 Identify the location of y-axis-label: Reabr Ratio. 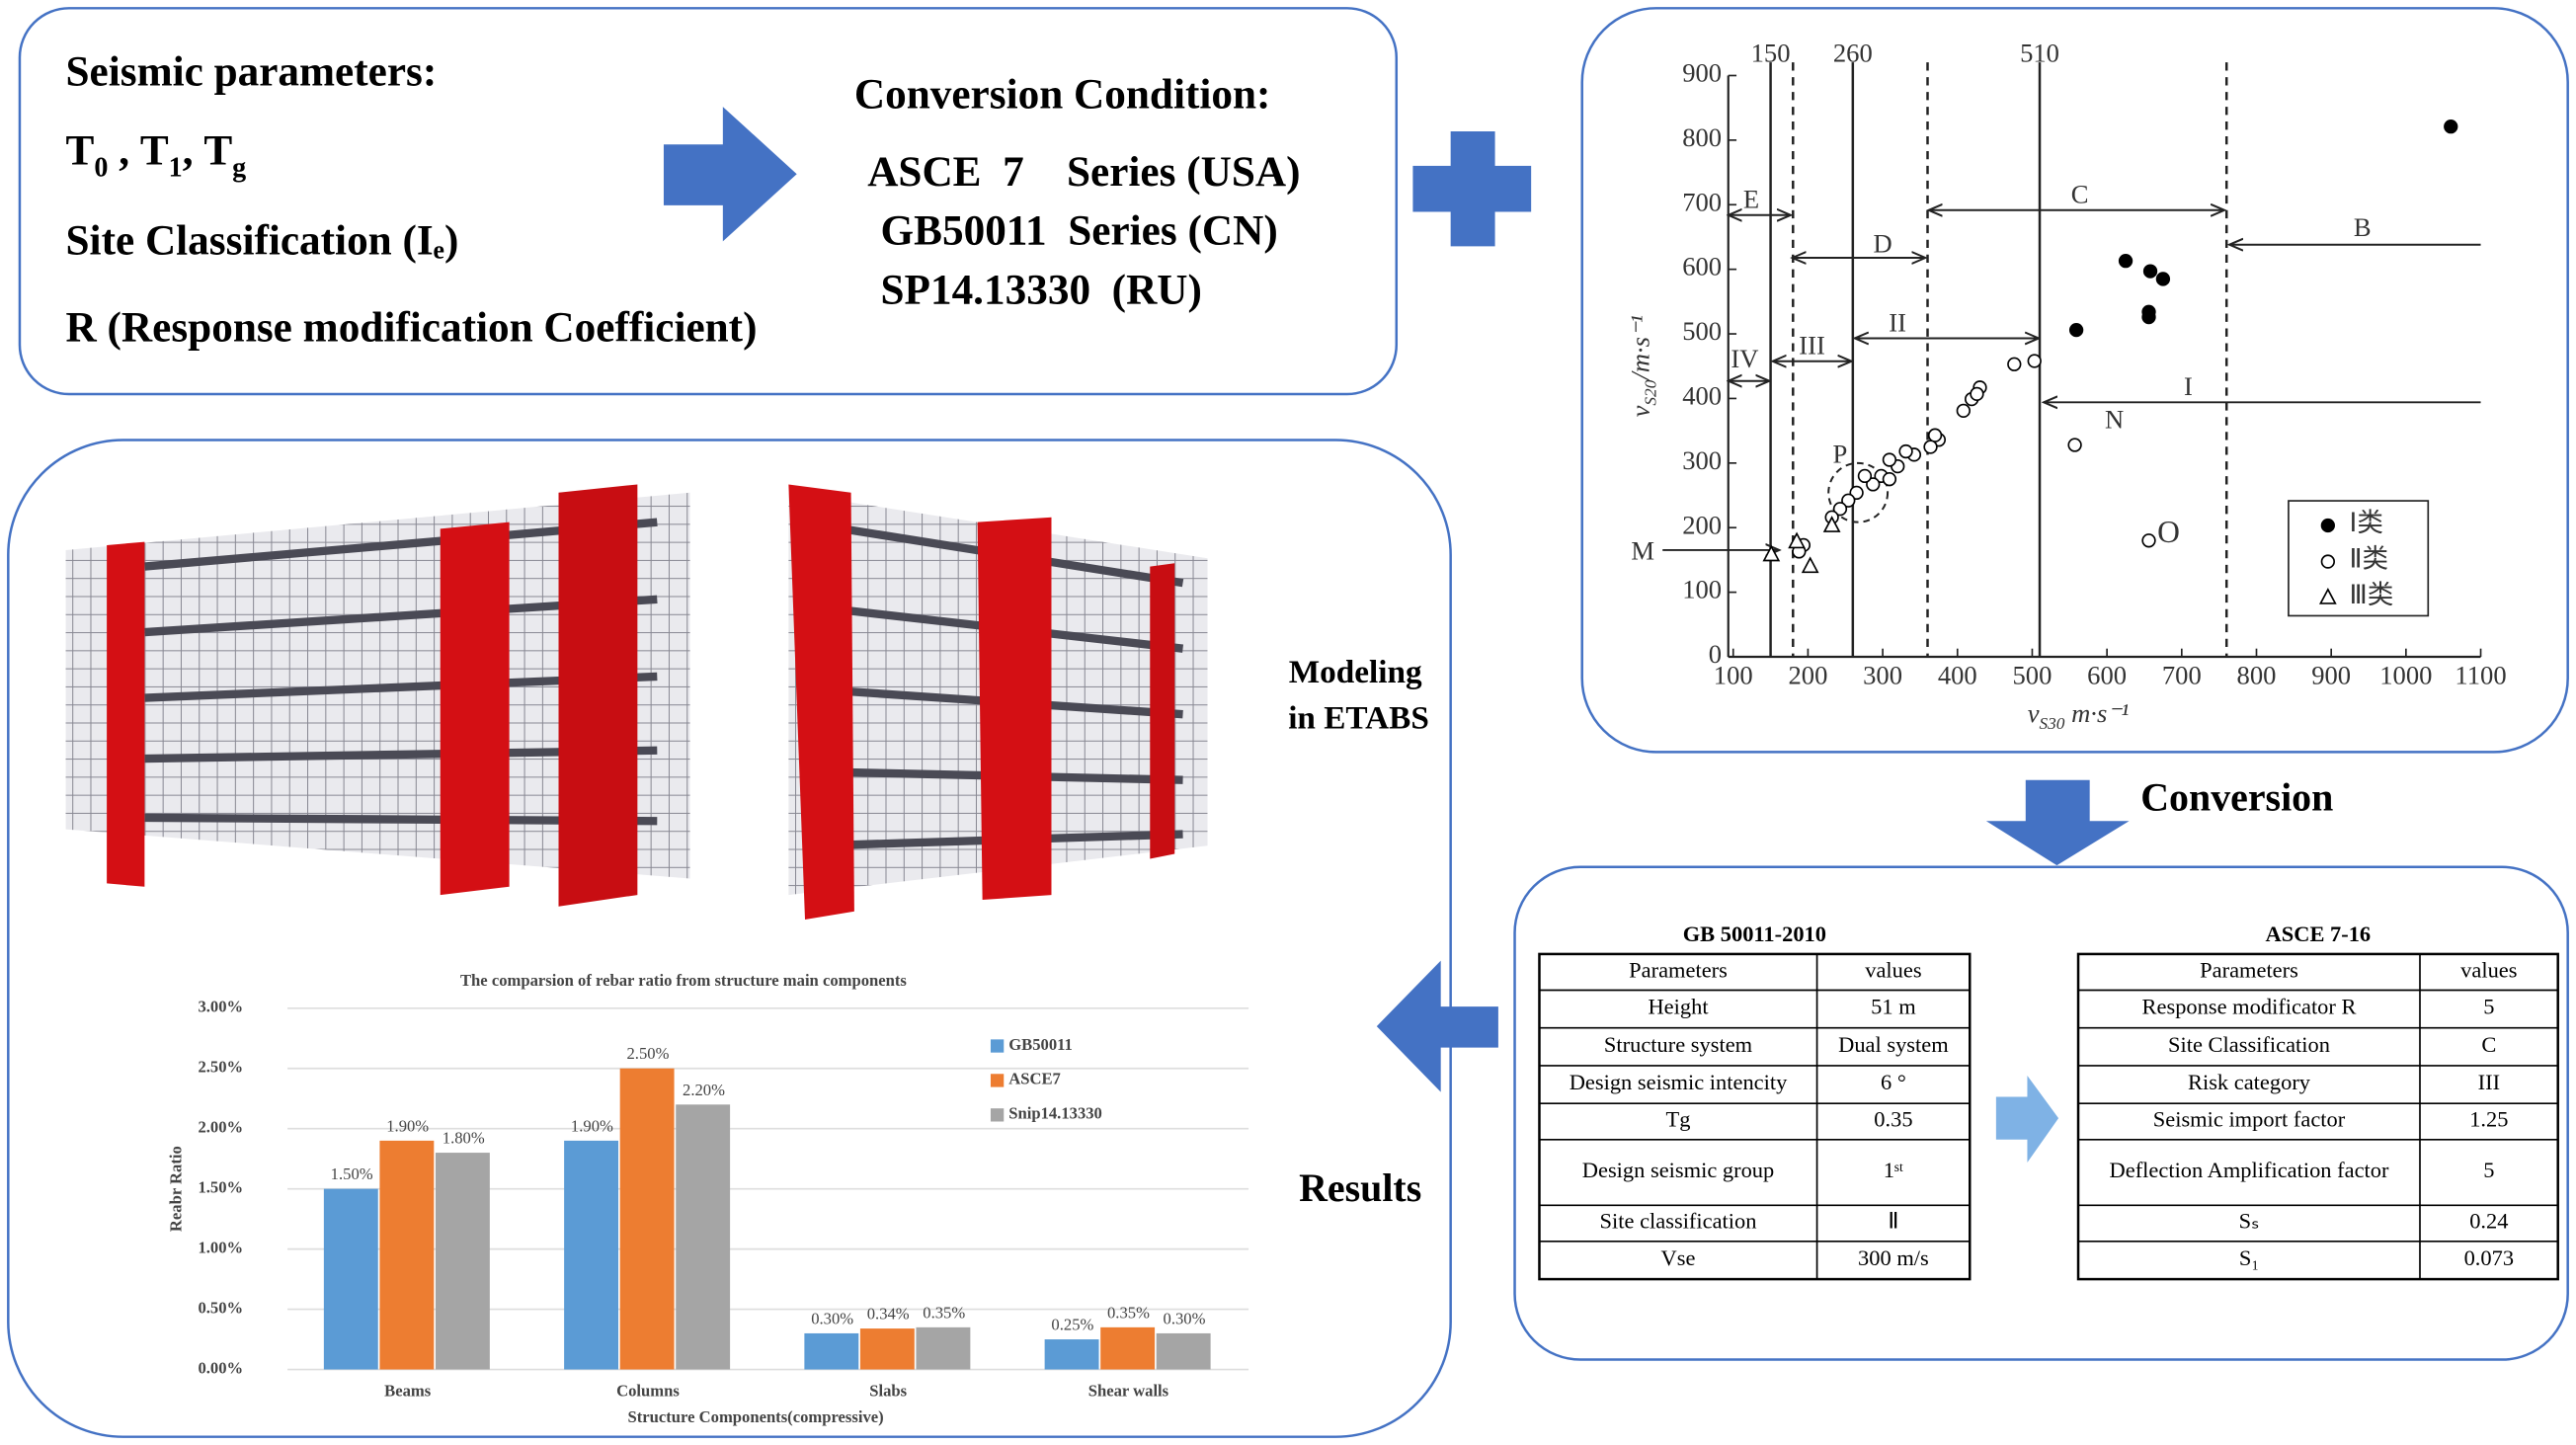
(175, 1189).